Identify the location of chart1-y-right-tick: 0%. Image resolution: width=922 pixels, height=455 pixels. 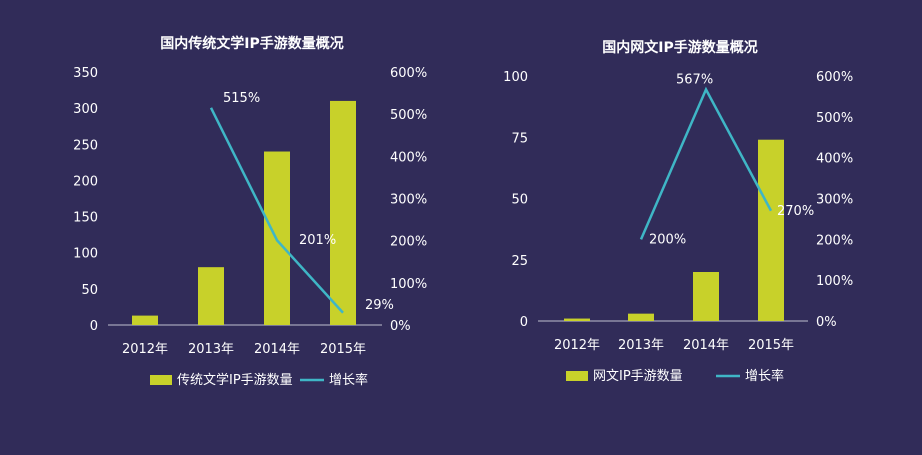
(400, 326).